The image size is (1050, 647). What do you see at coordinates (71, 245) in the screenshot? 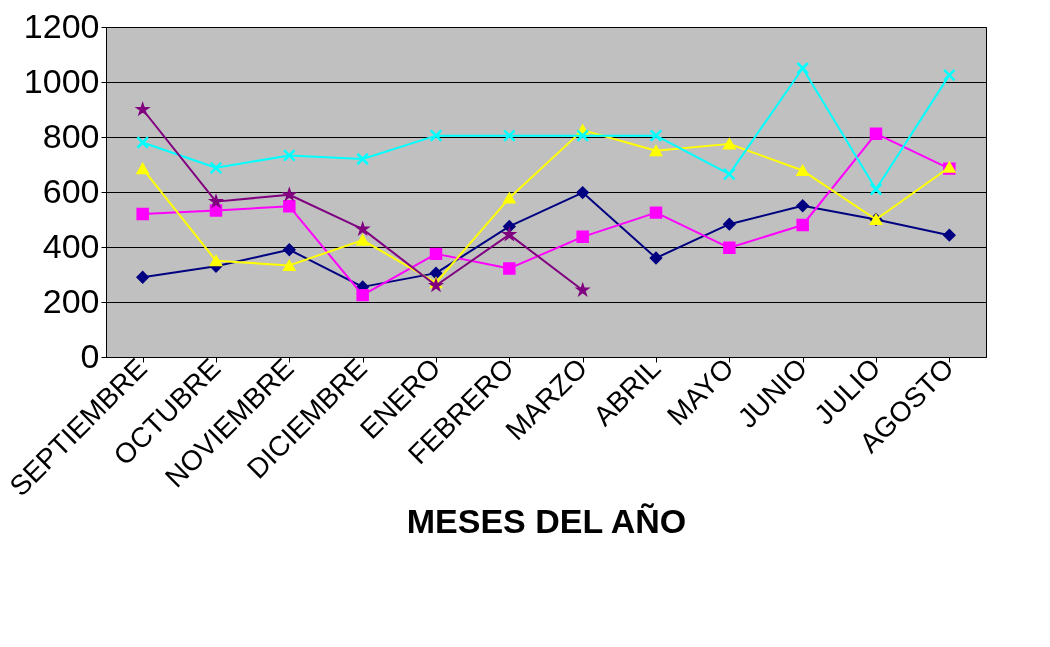
I see `y-tick-label: 400` at bounding box center [71, 245].